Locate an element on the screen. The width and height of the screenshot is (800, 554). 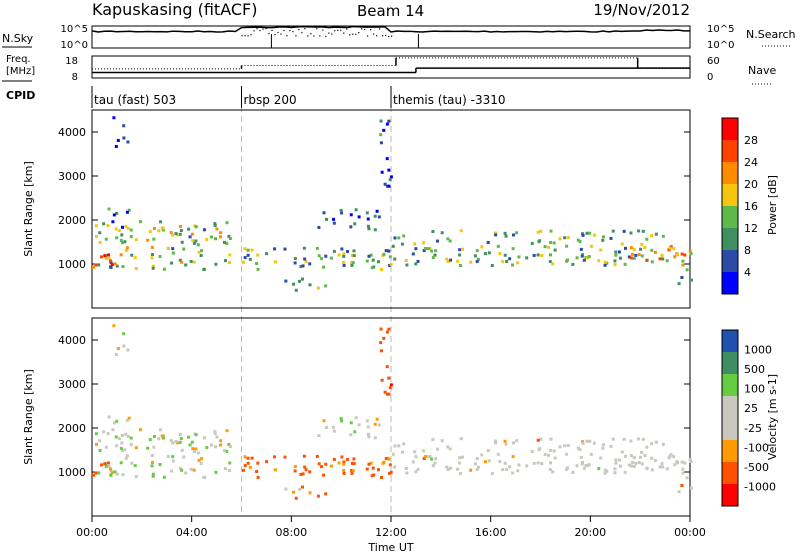
x-tick-label: 20:00 is located at coordinates (590, 532).